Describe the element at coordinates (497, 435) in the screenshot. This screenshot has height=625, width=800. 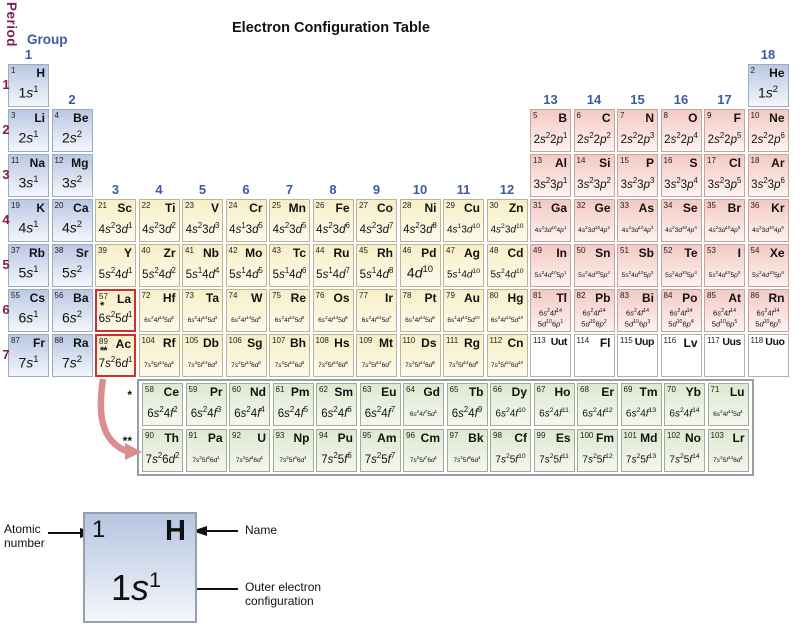
I see `atomic-number: 98` at that location.